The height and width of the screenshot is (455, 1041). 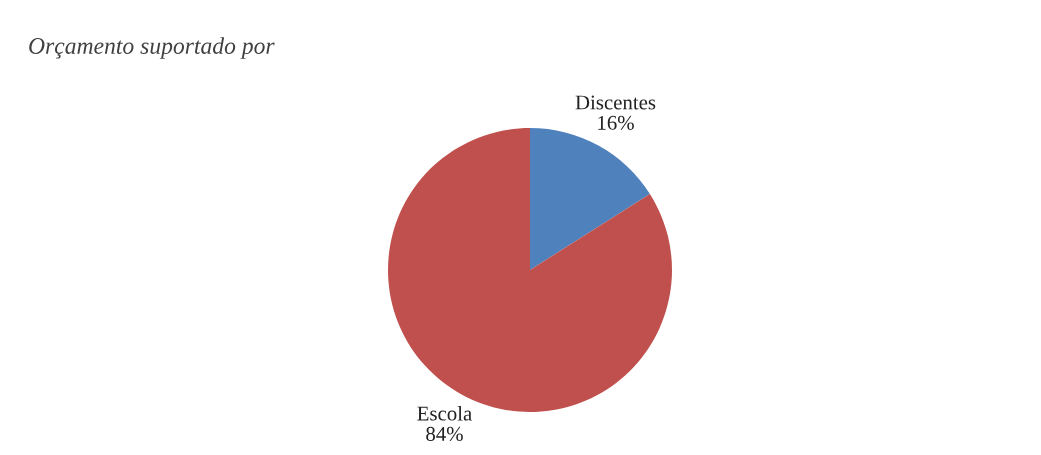 What do you see at coordinates (444, 413) in the screenshot?
I see `slice-label: Escola` at bounding box center [444, 413].